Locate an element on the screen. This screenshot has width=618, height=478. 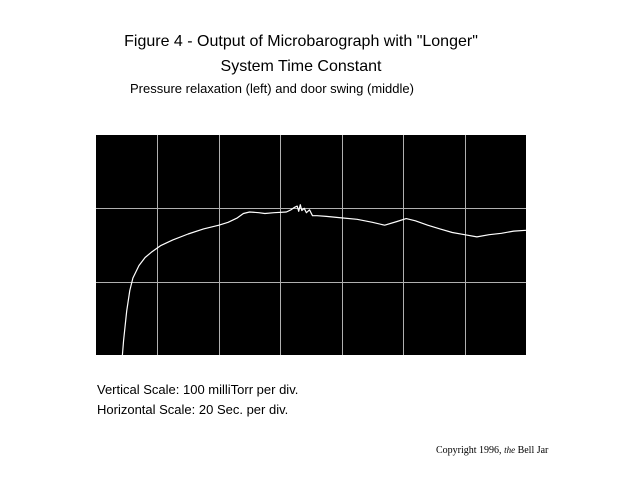
chart-title-line-2: System Time Constant is located at coordinates (301, 66).